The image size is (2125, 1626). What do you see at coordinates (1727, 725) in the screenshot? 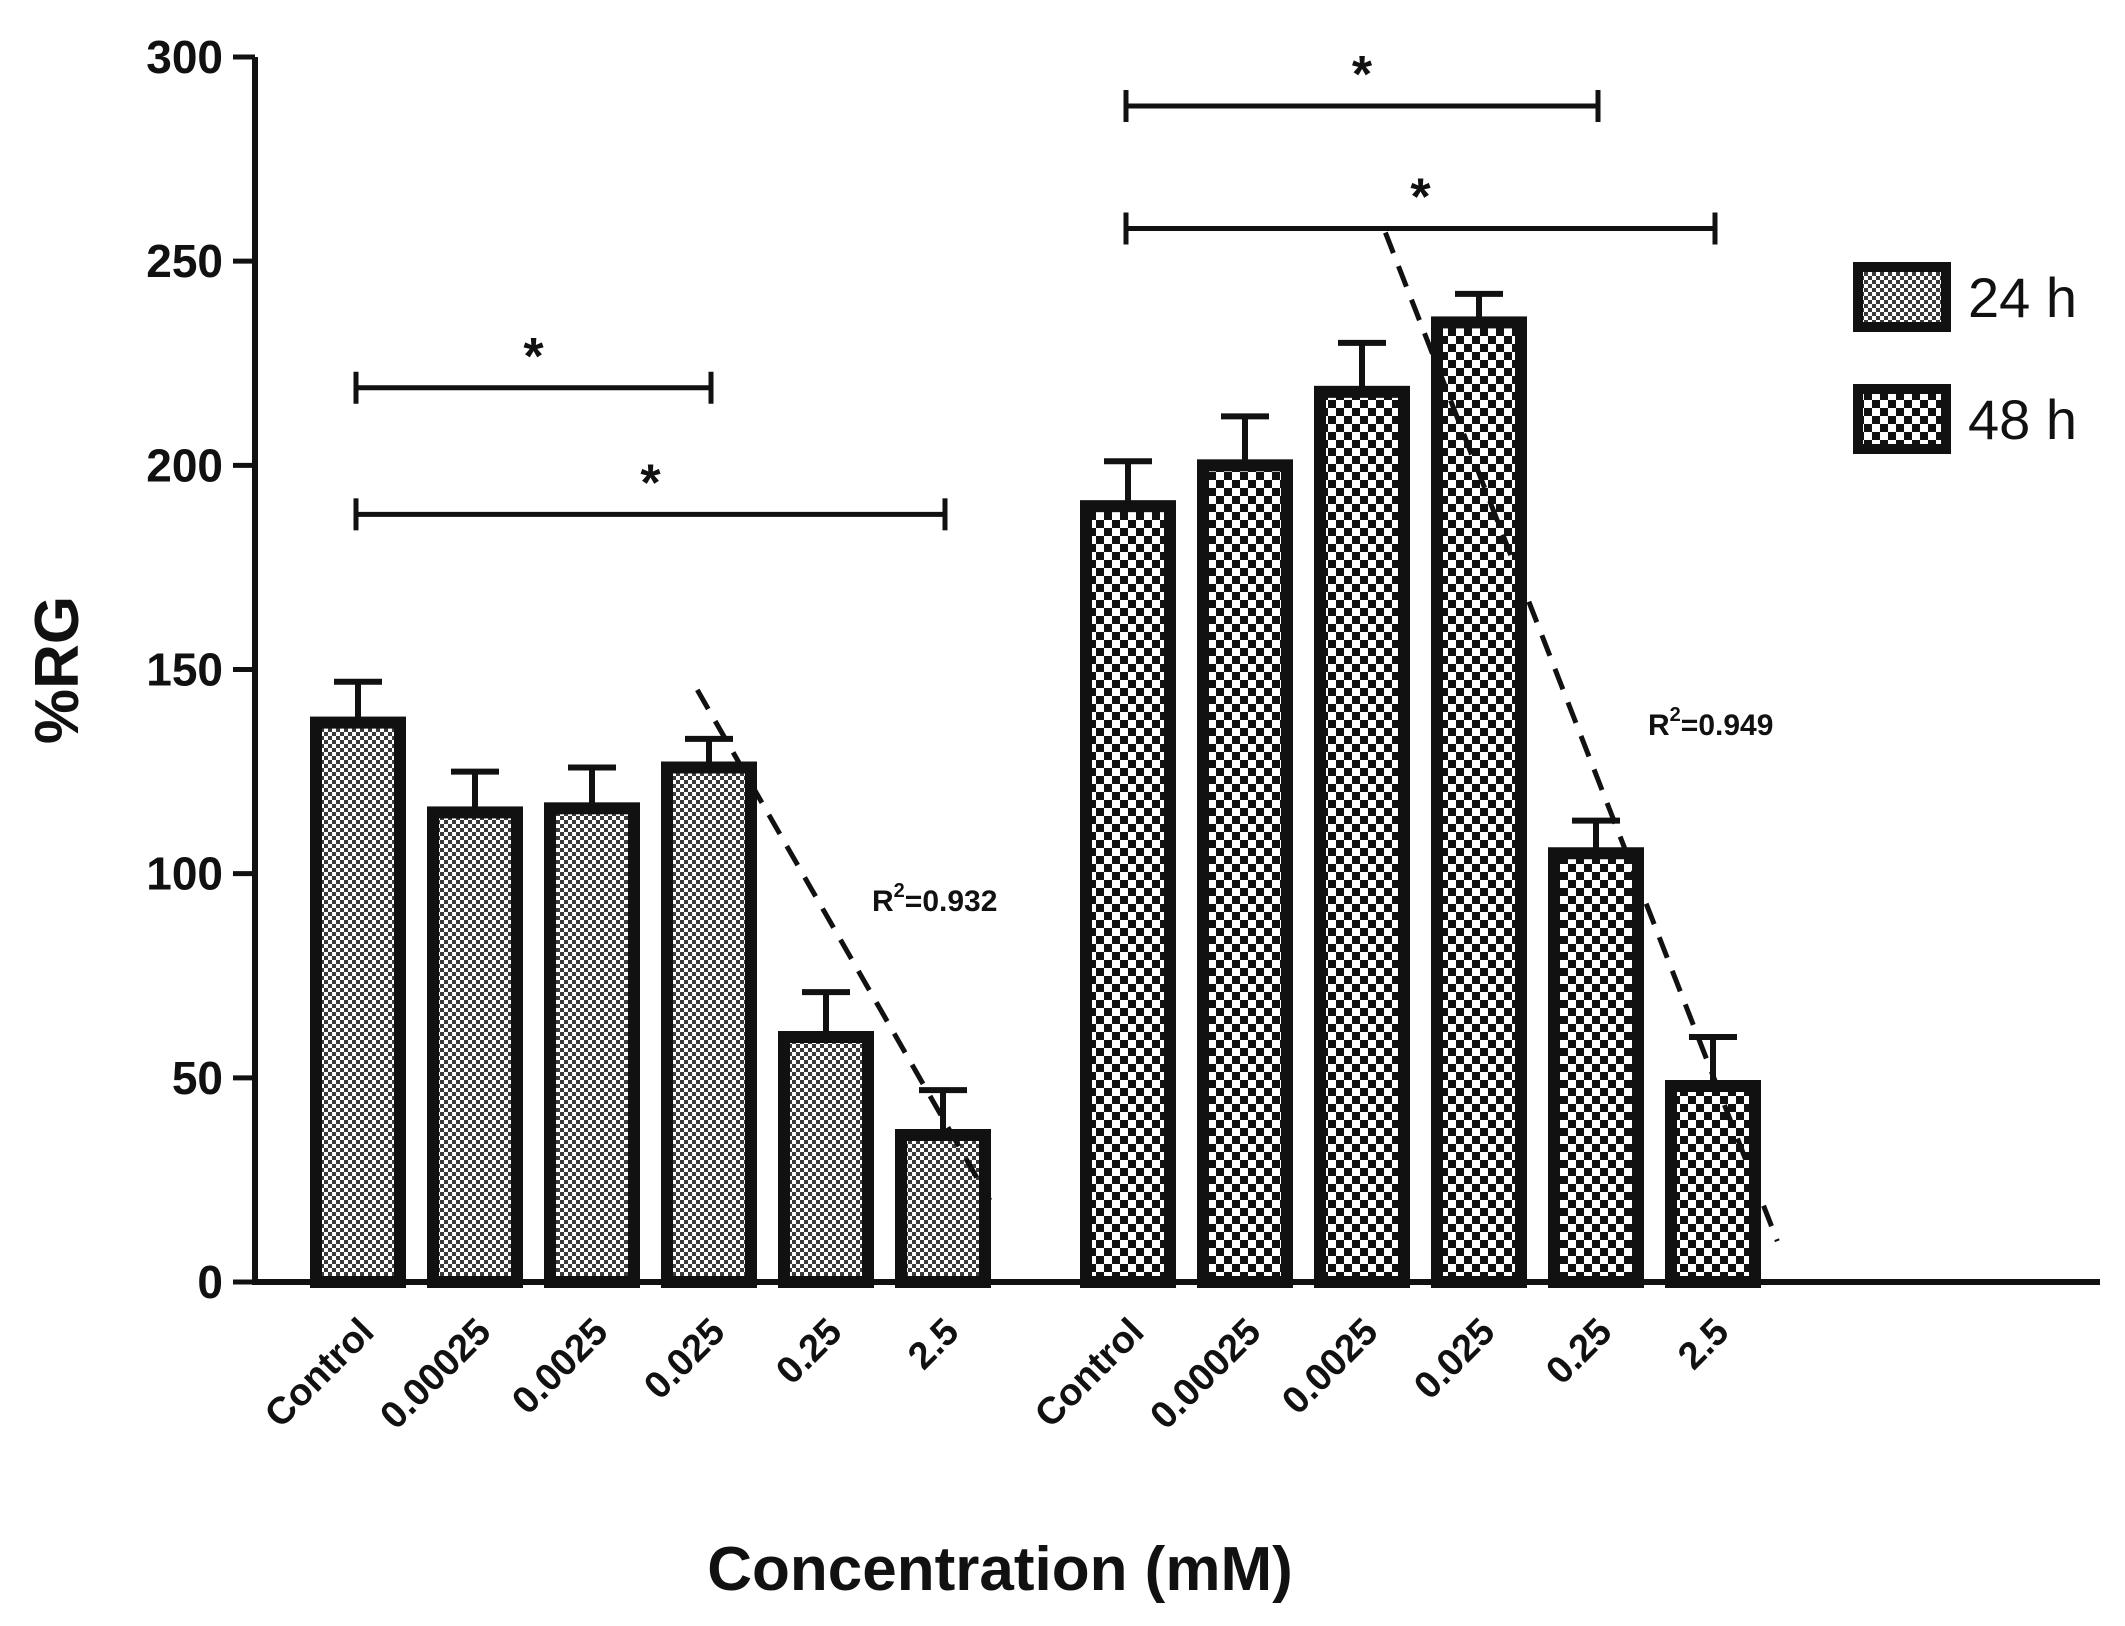
I see `r-squared-value: =0.949` at bounding box center [1727, 725].